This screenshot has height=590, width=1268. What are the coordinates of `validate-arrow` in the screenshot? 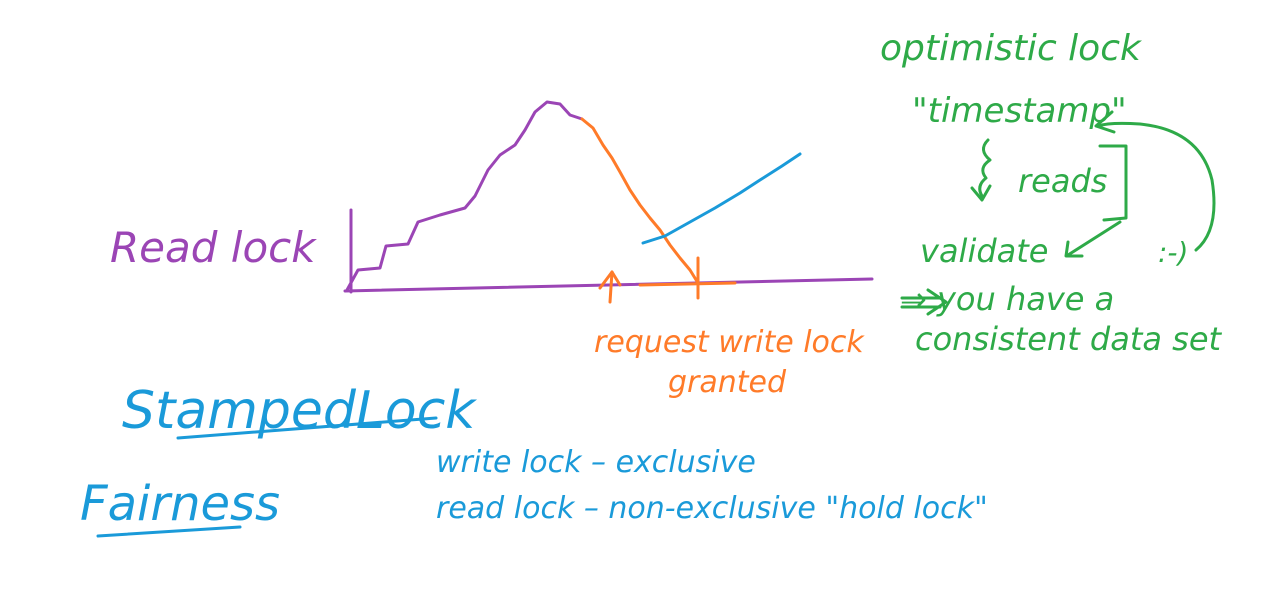 It's located at (1094, 238).